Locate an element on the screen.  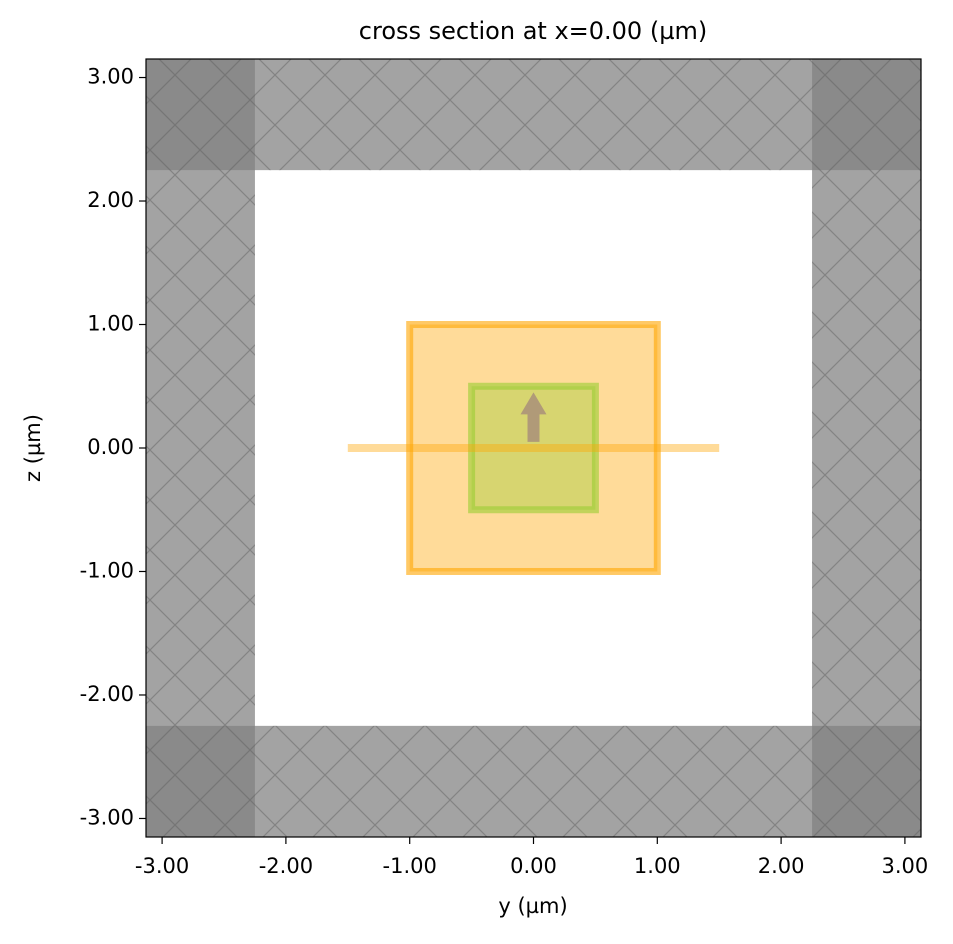
x-tick-label: -1.00 is located at coordinates (410, 866).